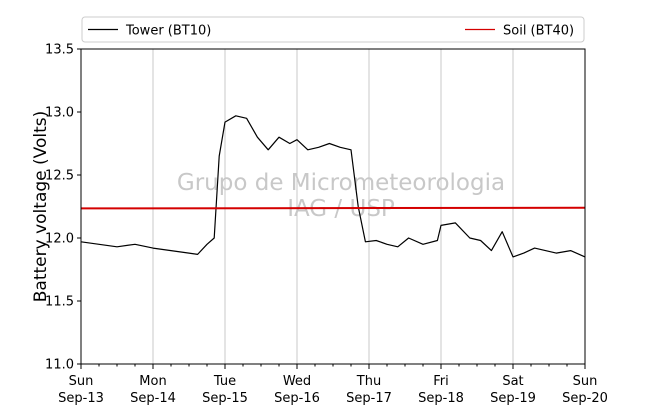 This screenshot has width=650, height=409. What do you see at coordinates (152, 381) in the screenshot?
I see `x-tick-day: Mon` at bounding box center [152, 381].